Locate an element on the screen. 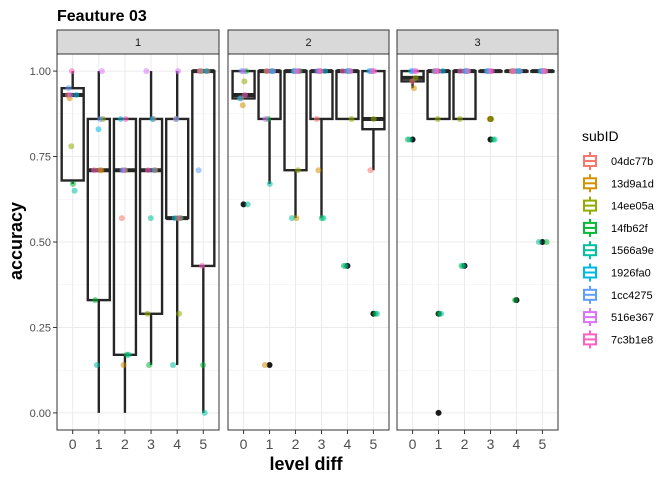 The height and width of the screenshot is (480, 672). legend-label: 516e367 is located at coordinates (632, 318).